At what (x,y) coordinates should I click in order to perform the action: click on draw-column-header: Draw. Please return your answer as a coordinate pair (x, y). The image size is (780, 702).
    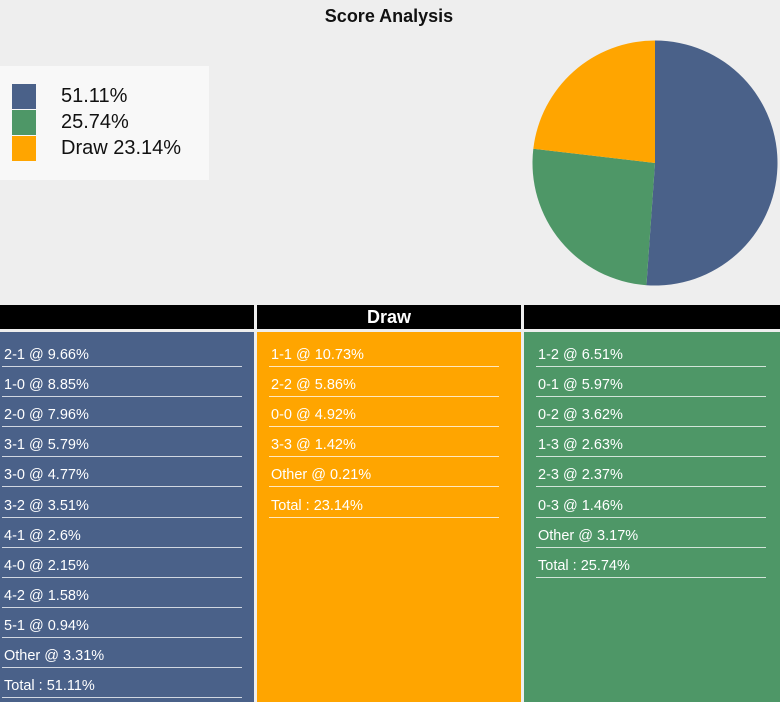
    Looking at the image, I should click on (389, 317).